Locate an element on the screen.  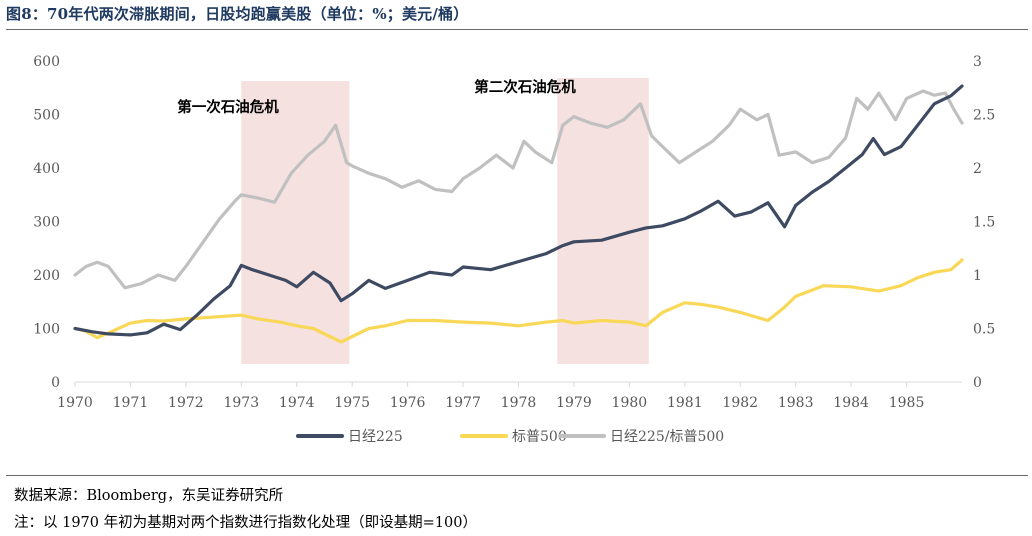
y-left-tick-label: 500 is located at coordinates (46, 116).